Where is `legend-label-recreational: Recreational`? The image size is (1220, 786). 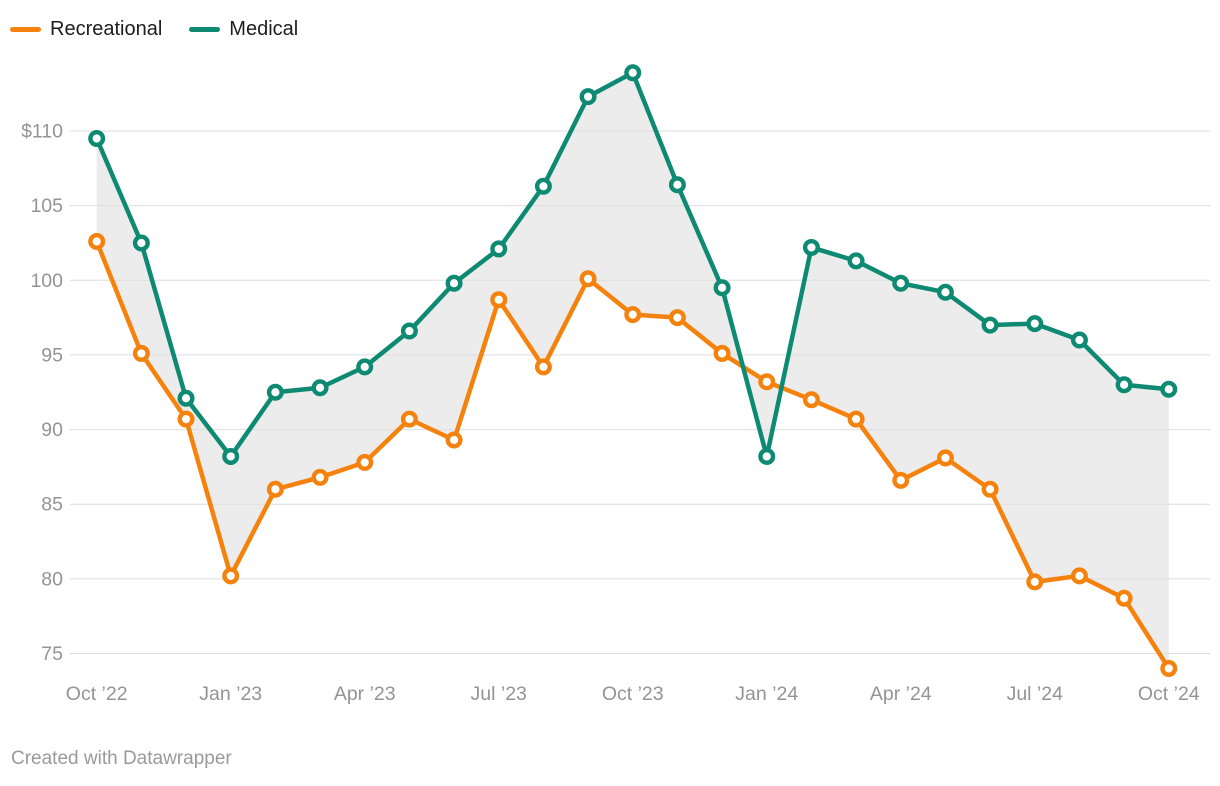
legend-label-recreational: Recreational is located at coordinates (106, 29).